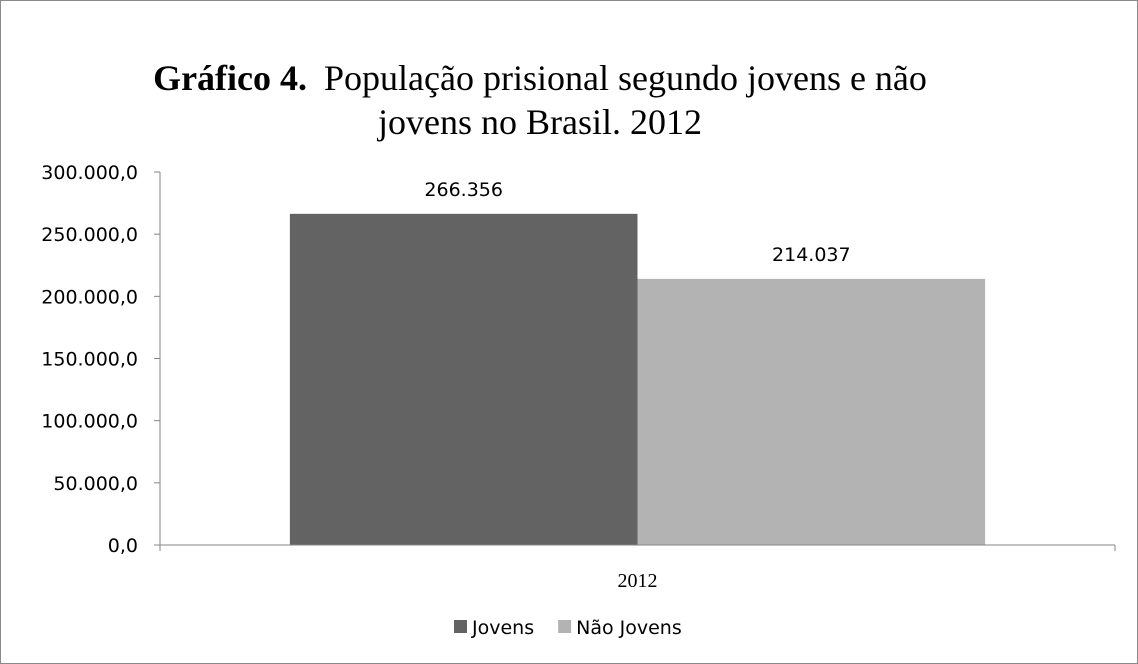  I want to click on bar-value-label: 266.356, so click(463, 190).